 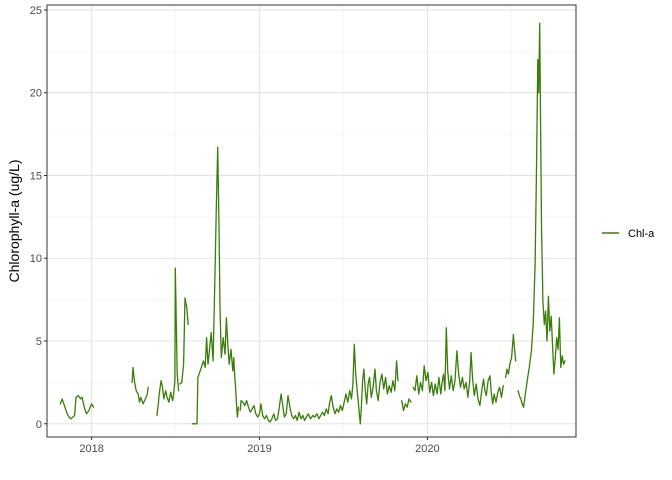 I want to click on x-tick-label: 2019, so click(x=259, y=449).